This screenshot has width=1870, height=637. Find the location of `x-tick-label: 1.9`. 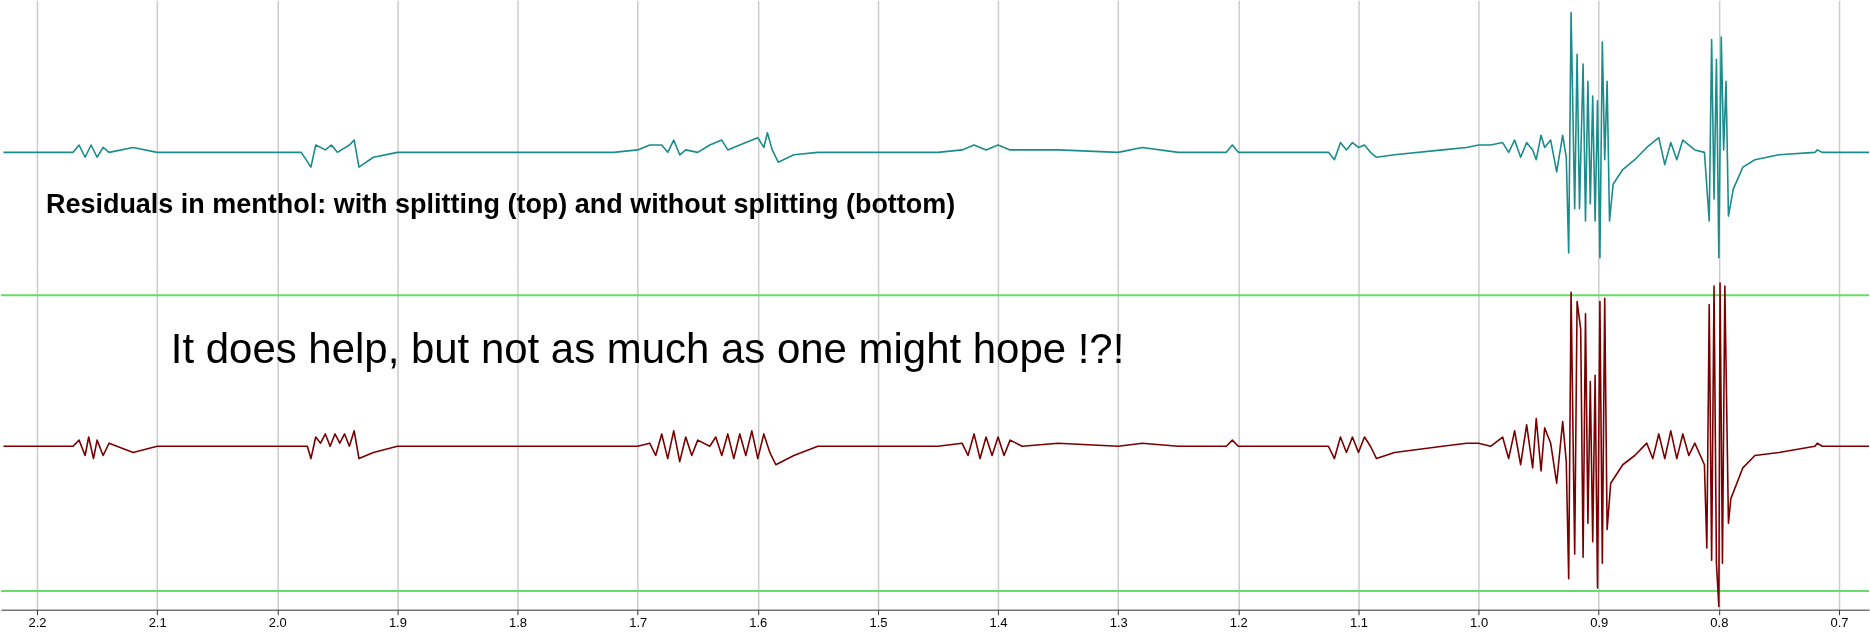

x-tick-label: 1.9 is located at coordinates (397, 623).